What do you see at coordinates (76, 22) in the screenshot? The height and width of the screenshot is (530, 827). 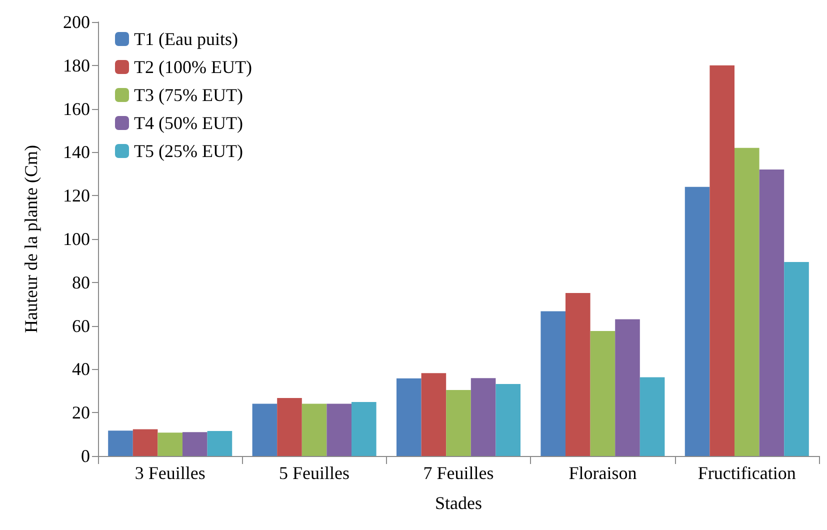 I see `y-tick-label: 200` at bounding box center [76, 22].